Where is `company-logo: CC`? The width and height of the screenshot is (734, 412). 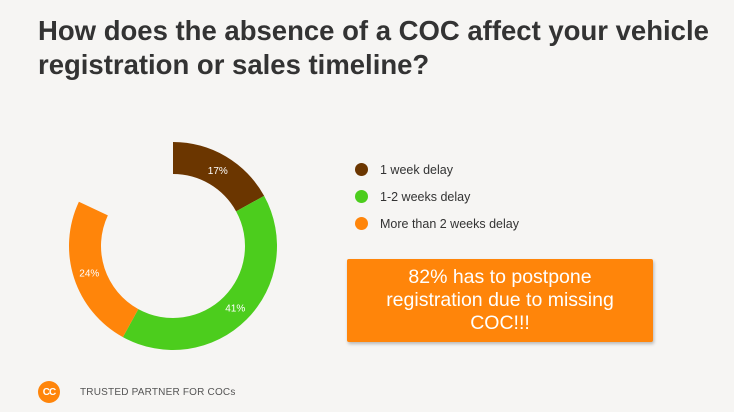
company-logo: CC is located at coordinates (49, 392).